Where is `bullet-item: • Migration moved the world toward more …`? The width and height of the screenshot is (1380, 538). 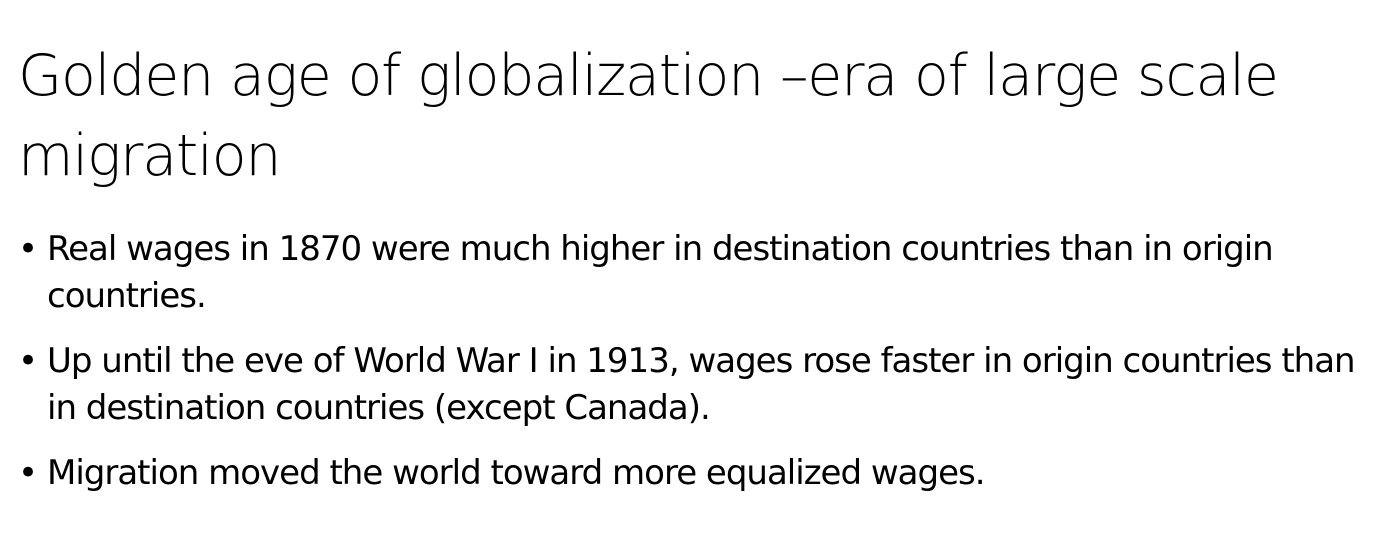 bullet-item: • Migration moved the world toward more … is located at coordinates (690, 473).